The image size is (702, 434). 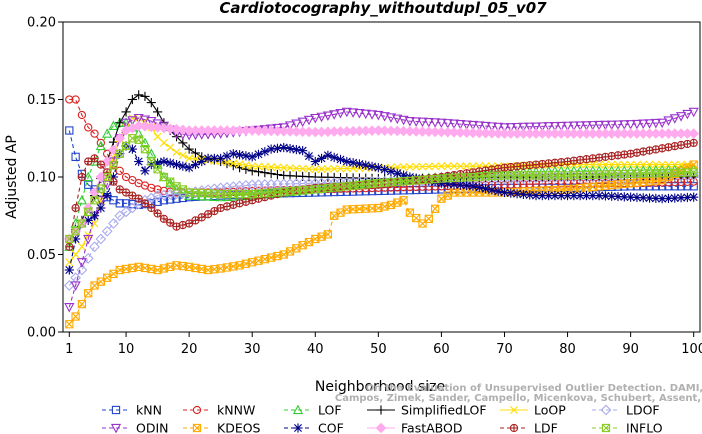 I want to click on x-tick-label: 20, so click(x=189, y=349).